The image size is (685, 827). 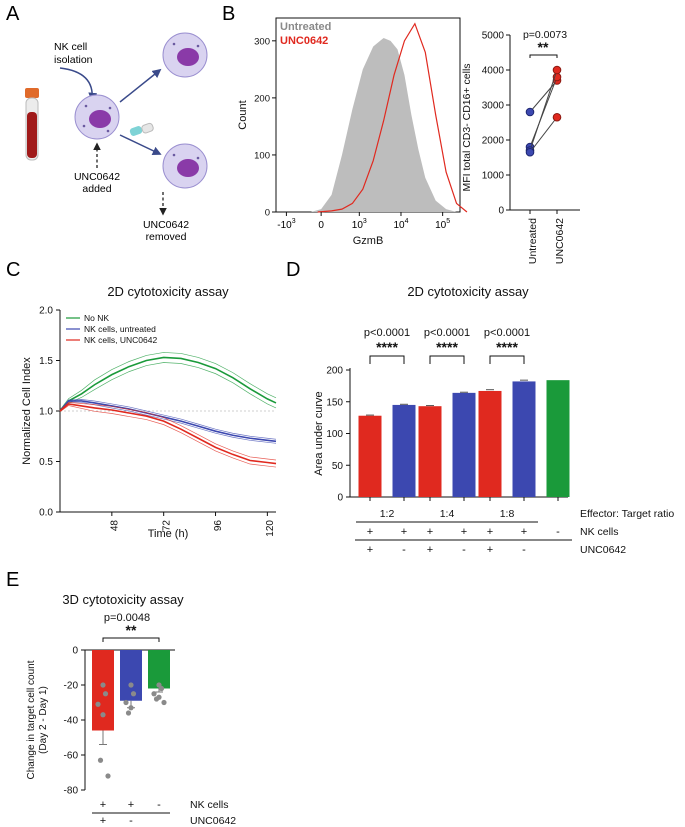 What do you see at coordinates (32, 124) in the screenshot?
I see `blood-tube-icon` at bounding box center [32, 124].